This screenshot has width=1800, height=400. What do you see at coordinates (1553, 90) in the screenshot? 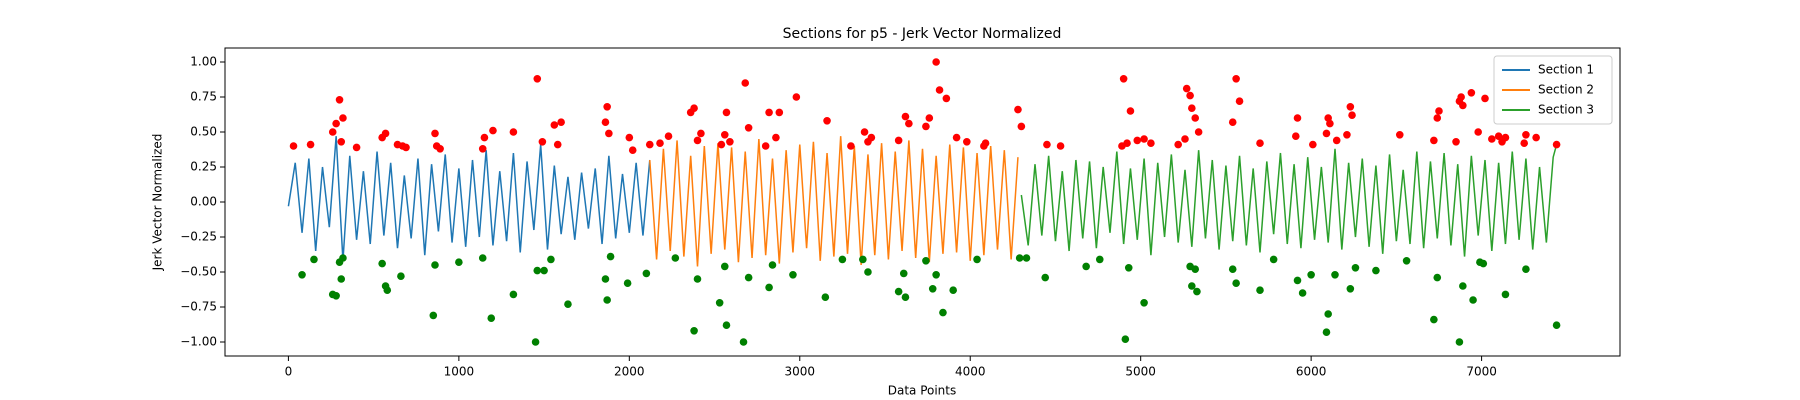
I see `legend-box` at bounding box center [1553, 90].